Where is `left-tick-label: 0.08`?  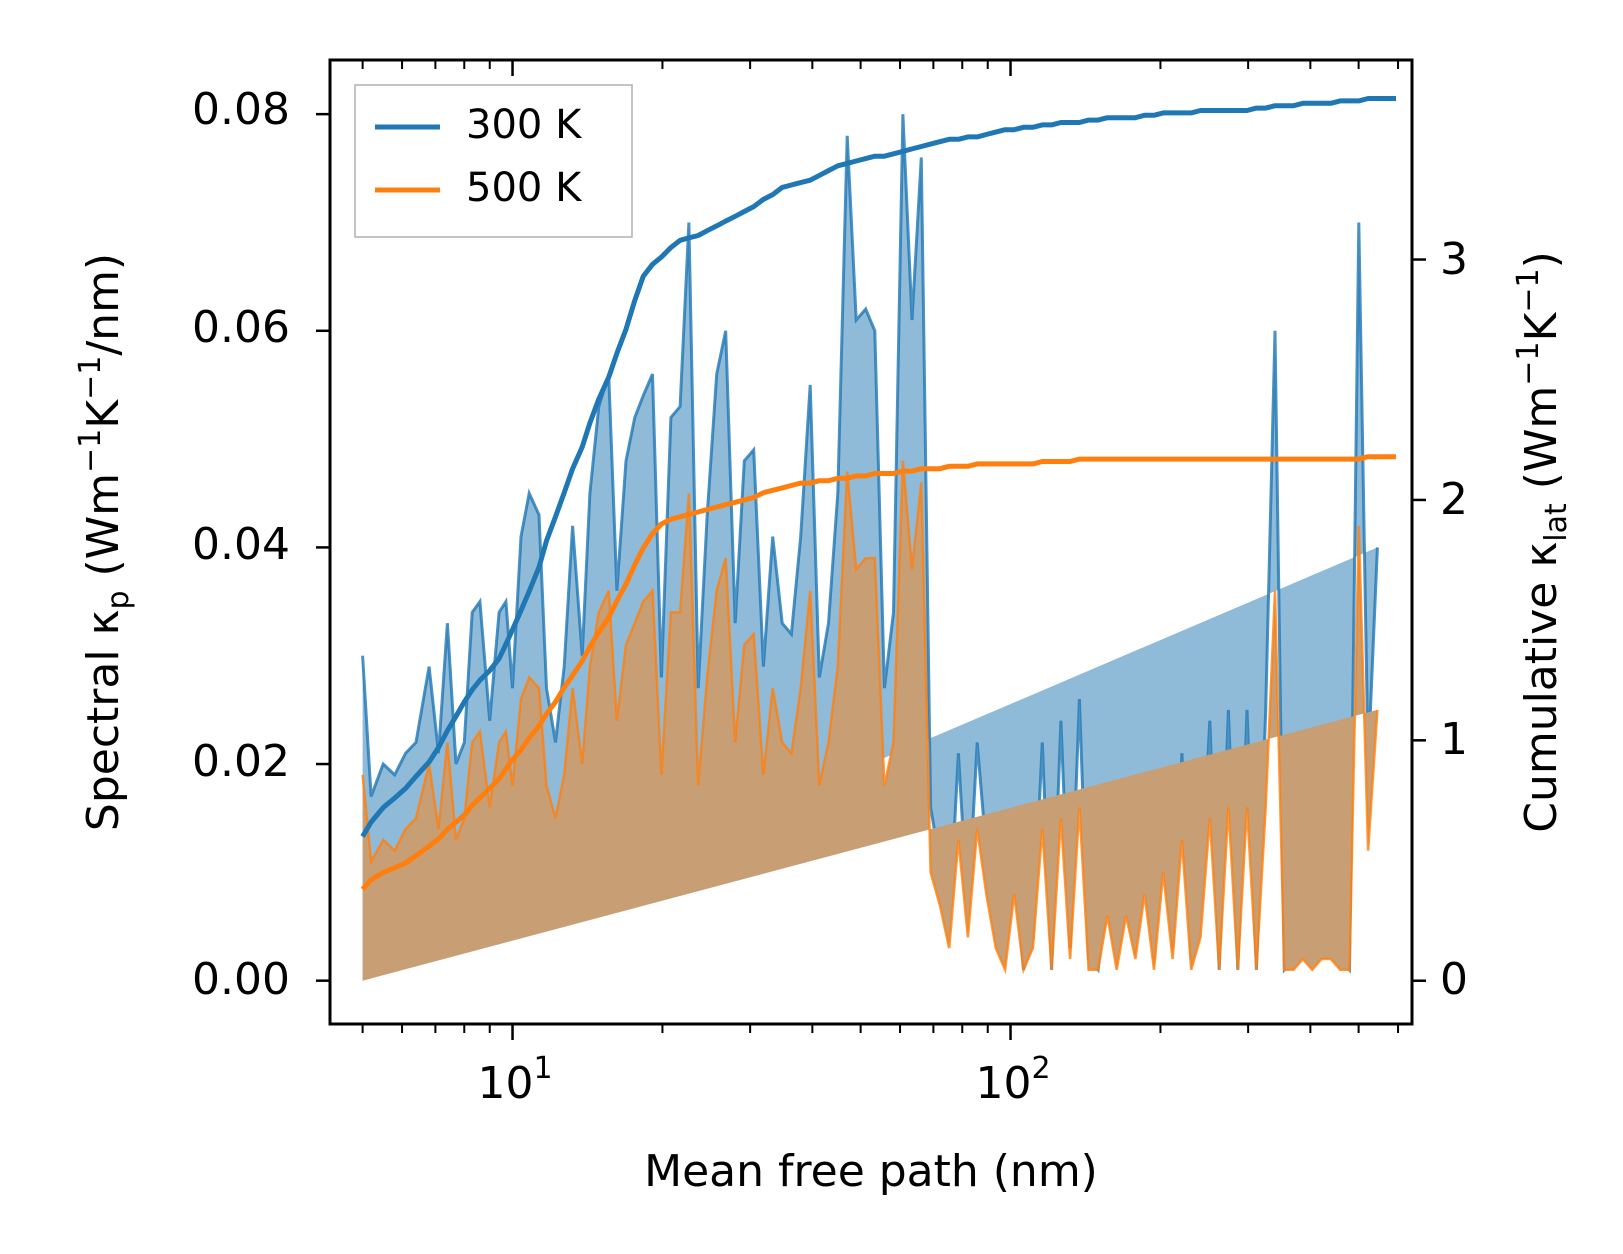
left-tick-label: 0.08 is located at coordinates (241, 109).